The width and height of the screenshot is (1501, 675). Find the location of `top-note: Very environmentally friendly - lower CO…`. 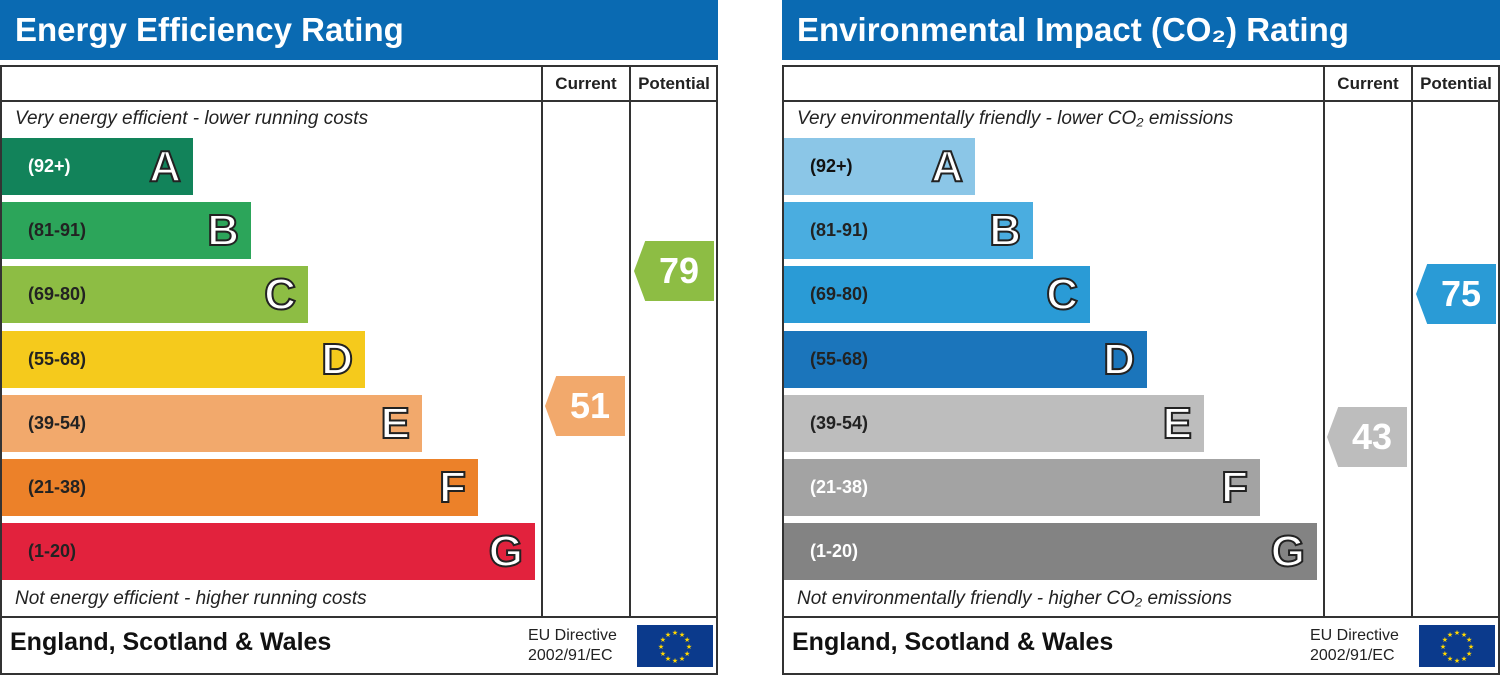

top-note: Very environmentally friendly - lower CO… is located at coordinates (1015, 118).